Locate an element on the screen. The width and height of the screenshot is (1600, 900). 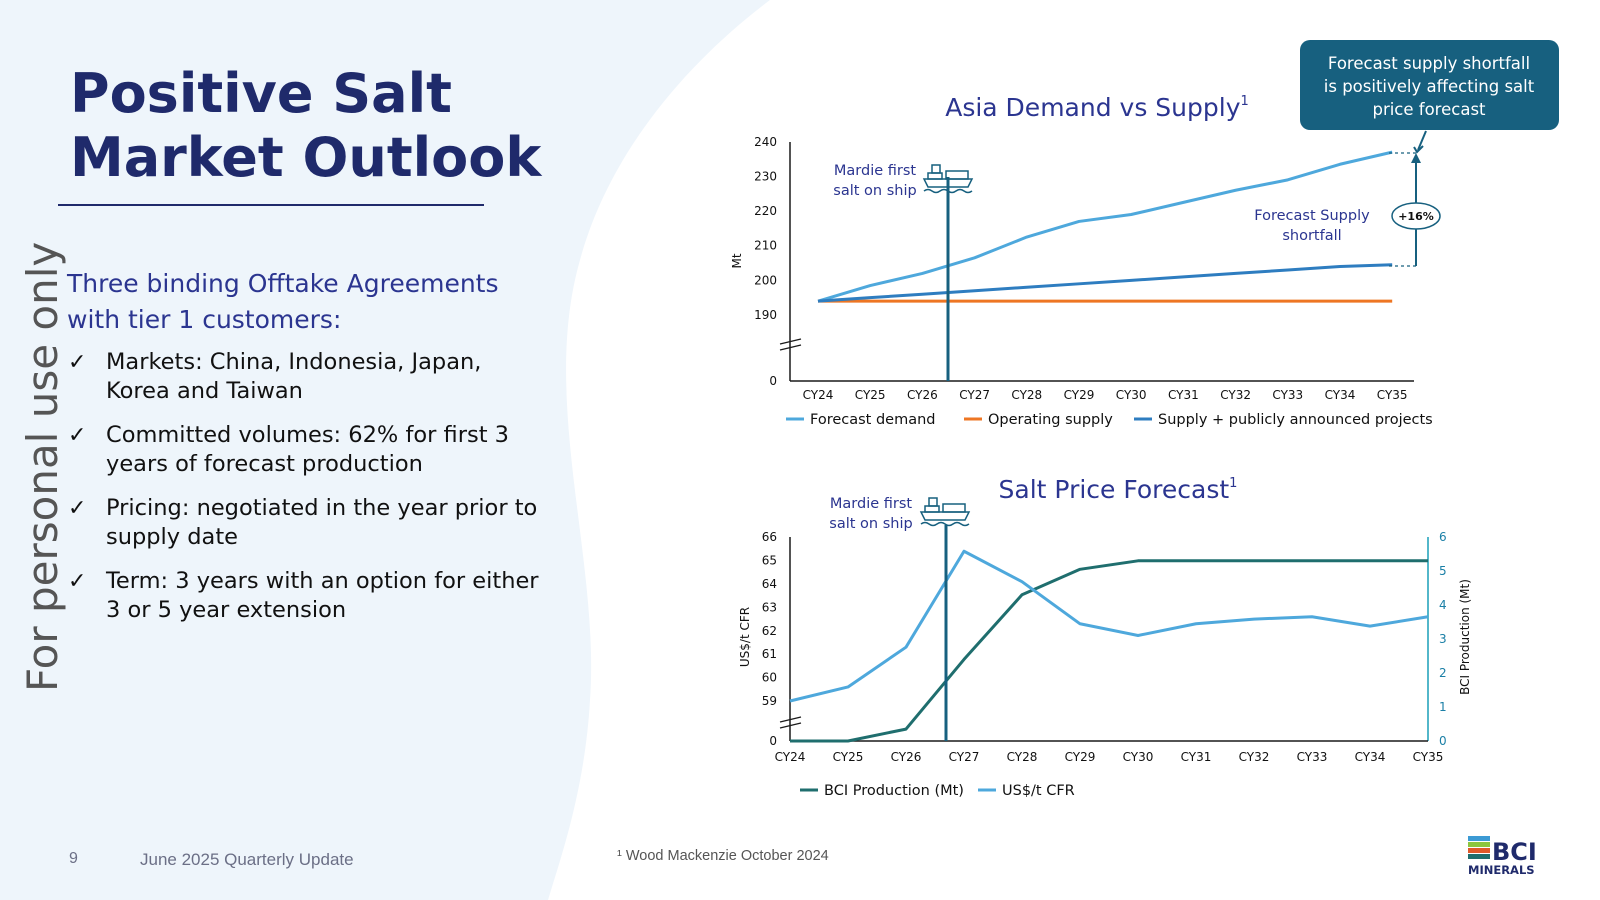
y-tick-labels: 0 190 200 210 220 230 240 is located at coordinates (765, 261).